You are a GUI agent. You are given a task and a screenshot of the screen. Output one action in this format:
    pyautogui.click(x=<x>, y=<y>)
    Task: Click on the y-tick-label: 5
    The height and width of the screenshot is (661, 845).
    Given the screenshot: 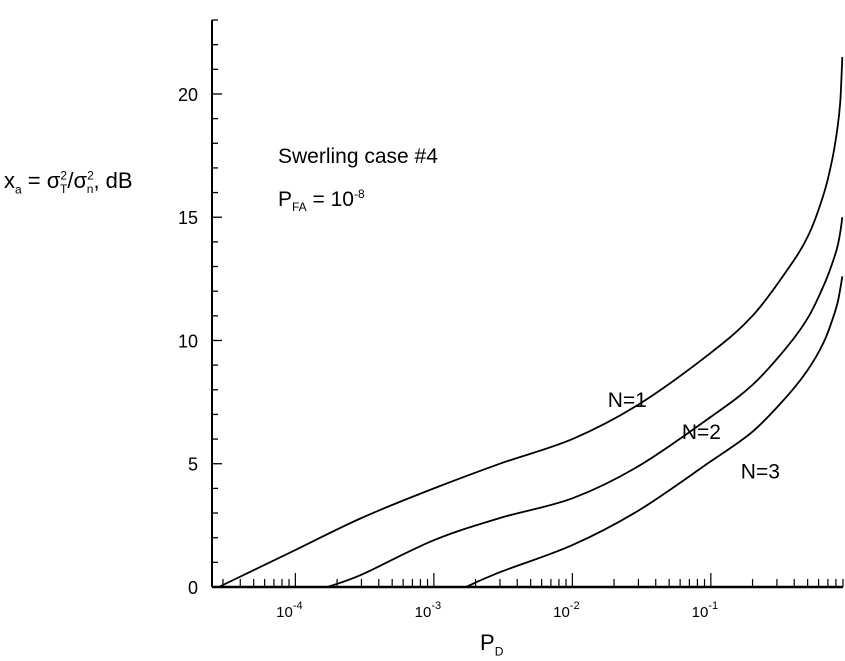 What is the action you would take?
    pyautogui.click(x=193, y=465)
    